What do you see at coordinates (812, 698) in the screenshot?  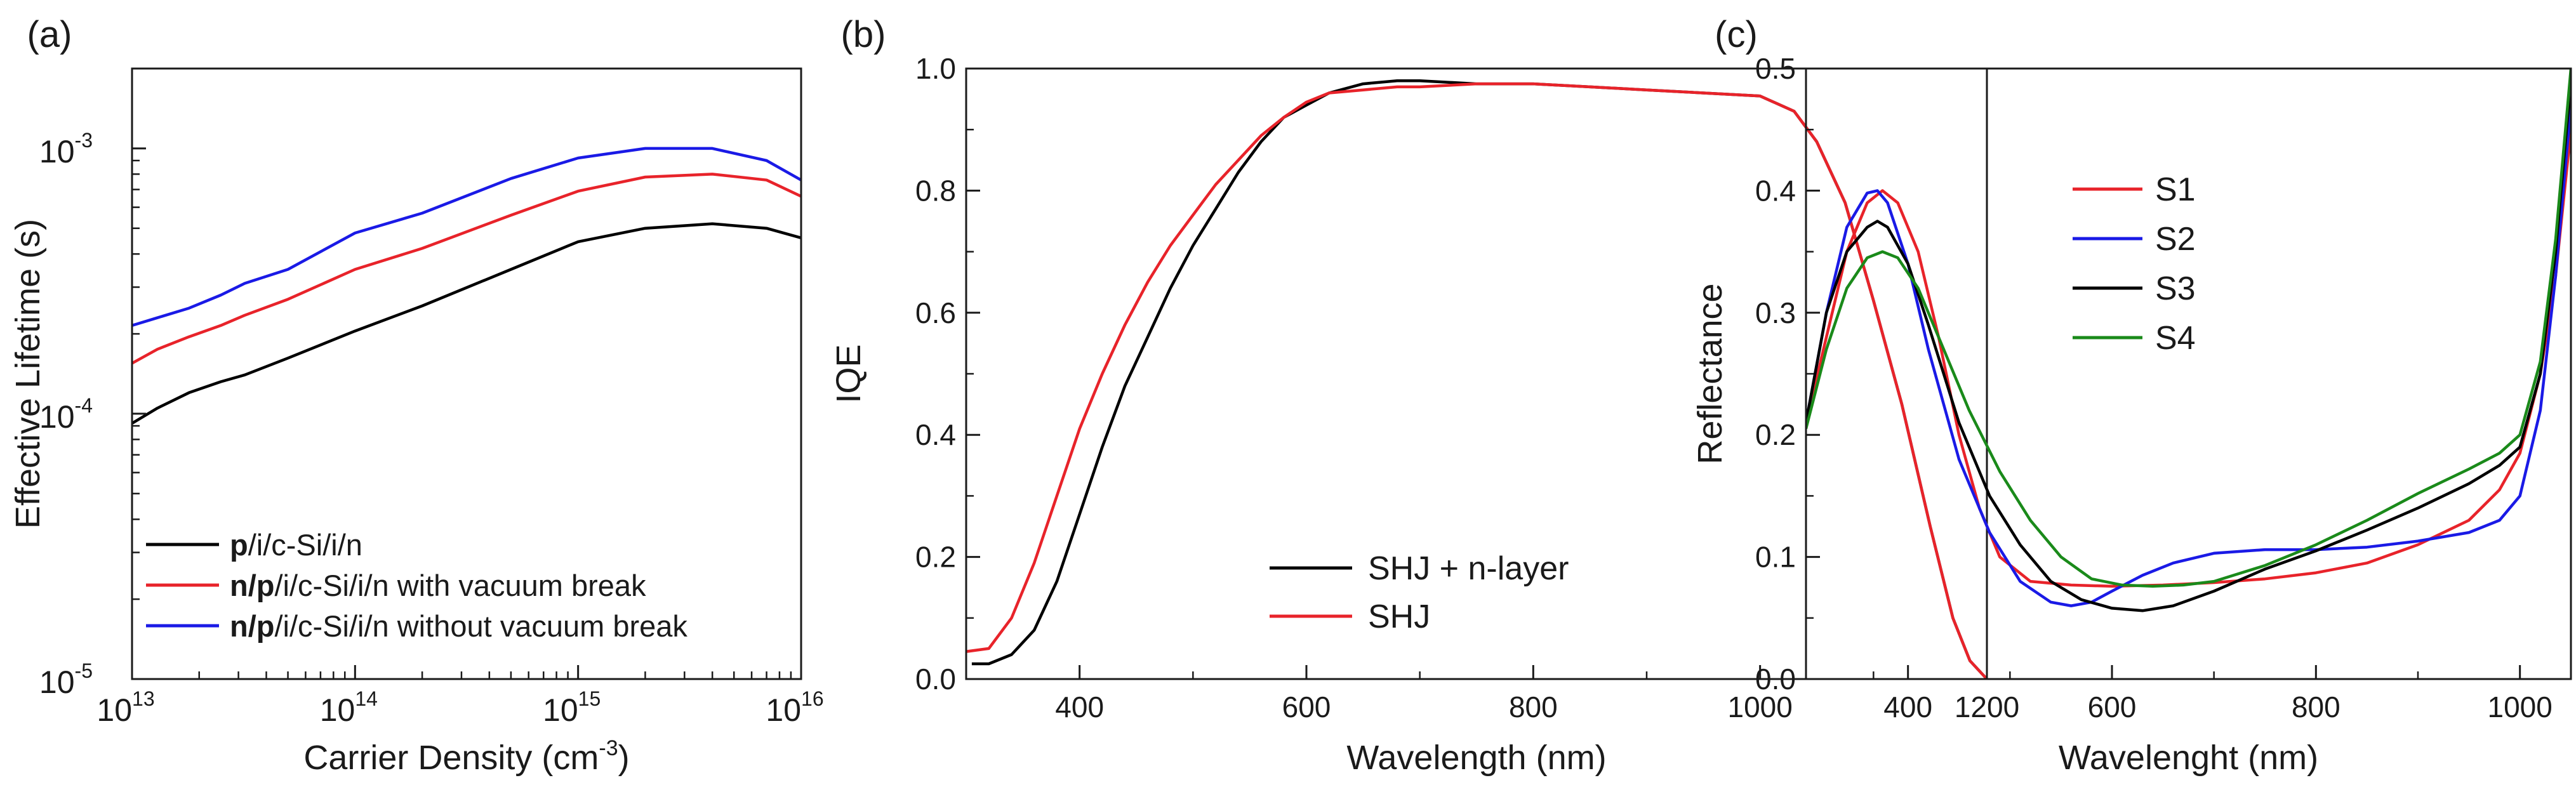 I see `x-tick-exp: 16` at bounding box center [812, 698].